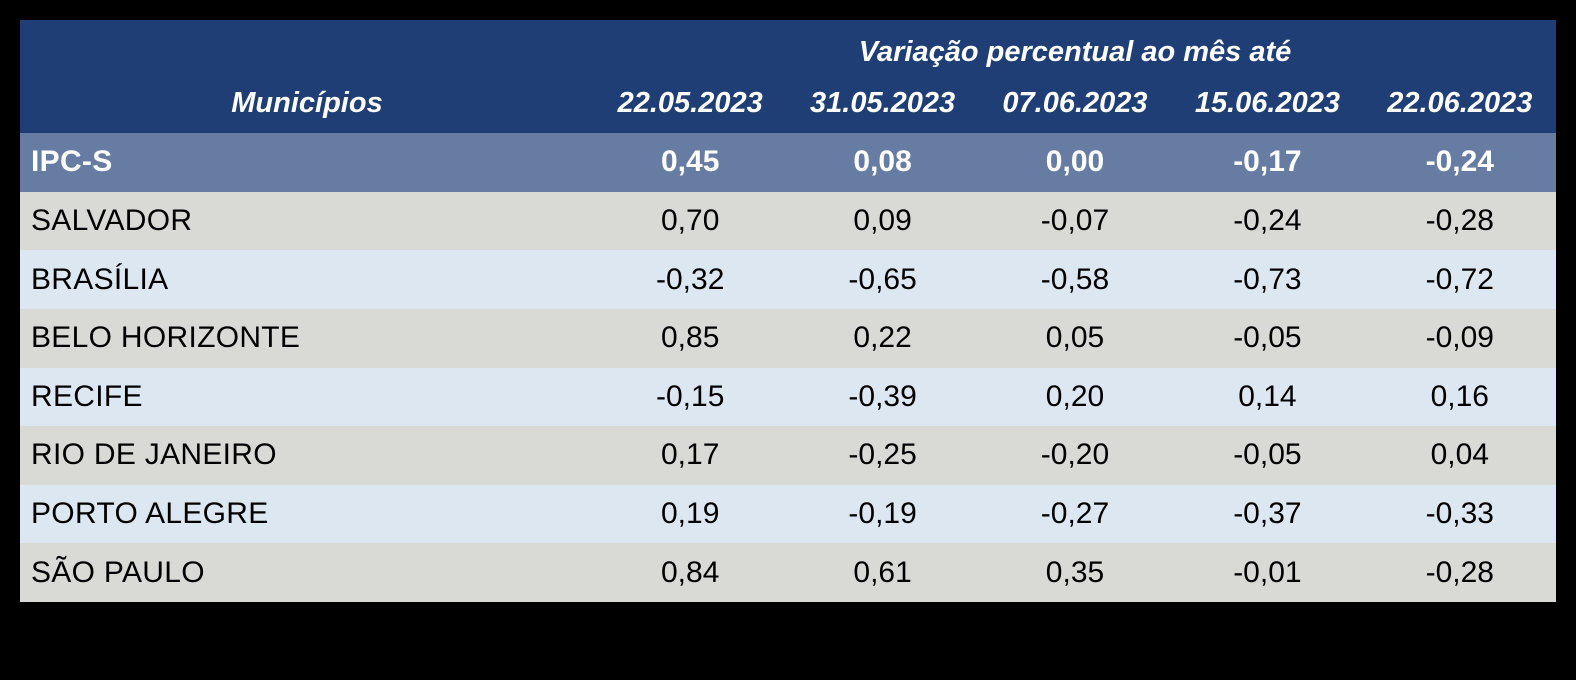 The width and height of the screenshot is (1576, 680). What do you see at coordinates (1075, 455) in the screenshot?
I see `value-cell: -0,20` at bounding box center [1075, 455].